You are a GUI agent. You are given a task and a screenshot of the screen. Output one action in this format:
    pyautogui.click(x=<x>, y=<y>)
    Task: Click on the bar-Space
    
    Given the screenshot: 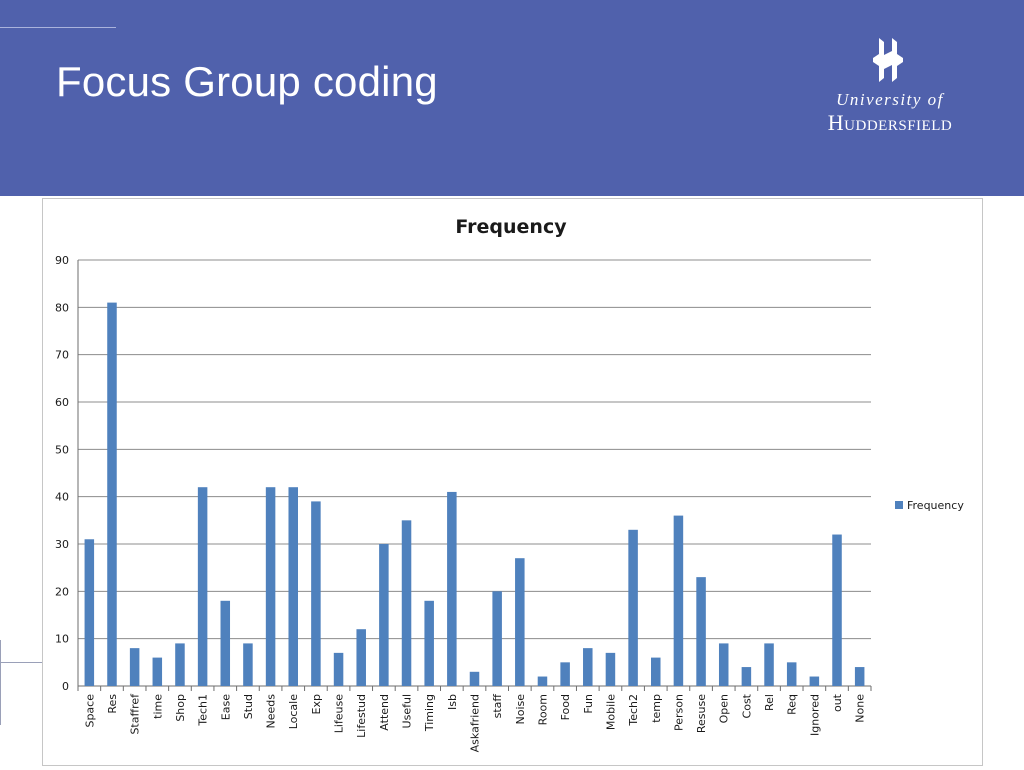 What is the action you would take?
    pyautogui.click(x=89, y=612)
    